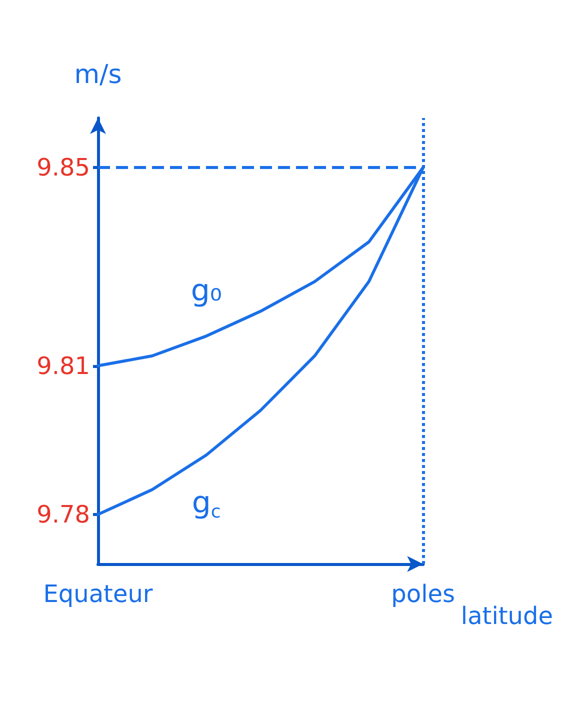 This screenshot has width=564, height=702. What do you see at coordinates (98, 594) in the screenshot?
I see `x-tick-label: Equateur` at bounding box center [98, 594].